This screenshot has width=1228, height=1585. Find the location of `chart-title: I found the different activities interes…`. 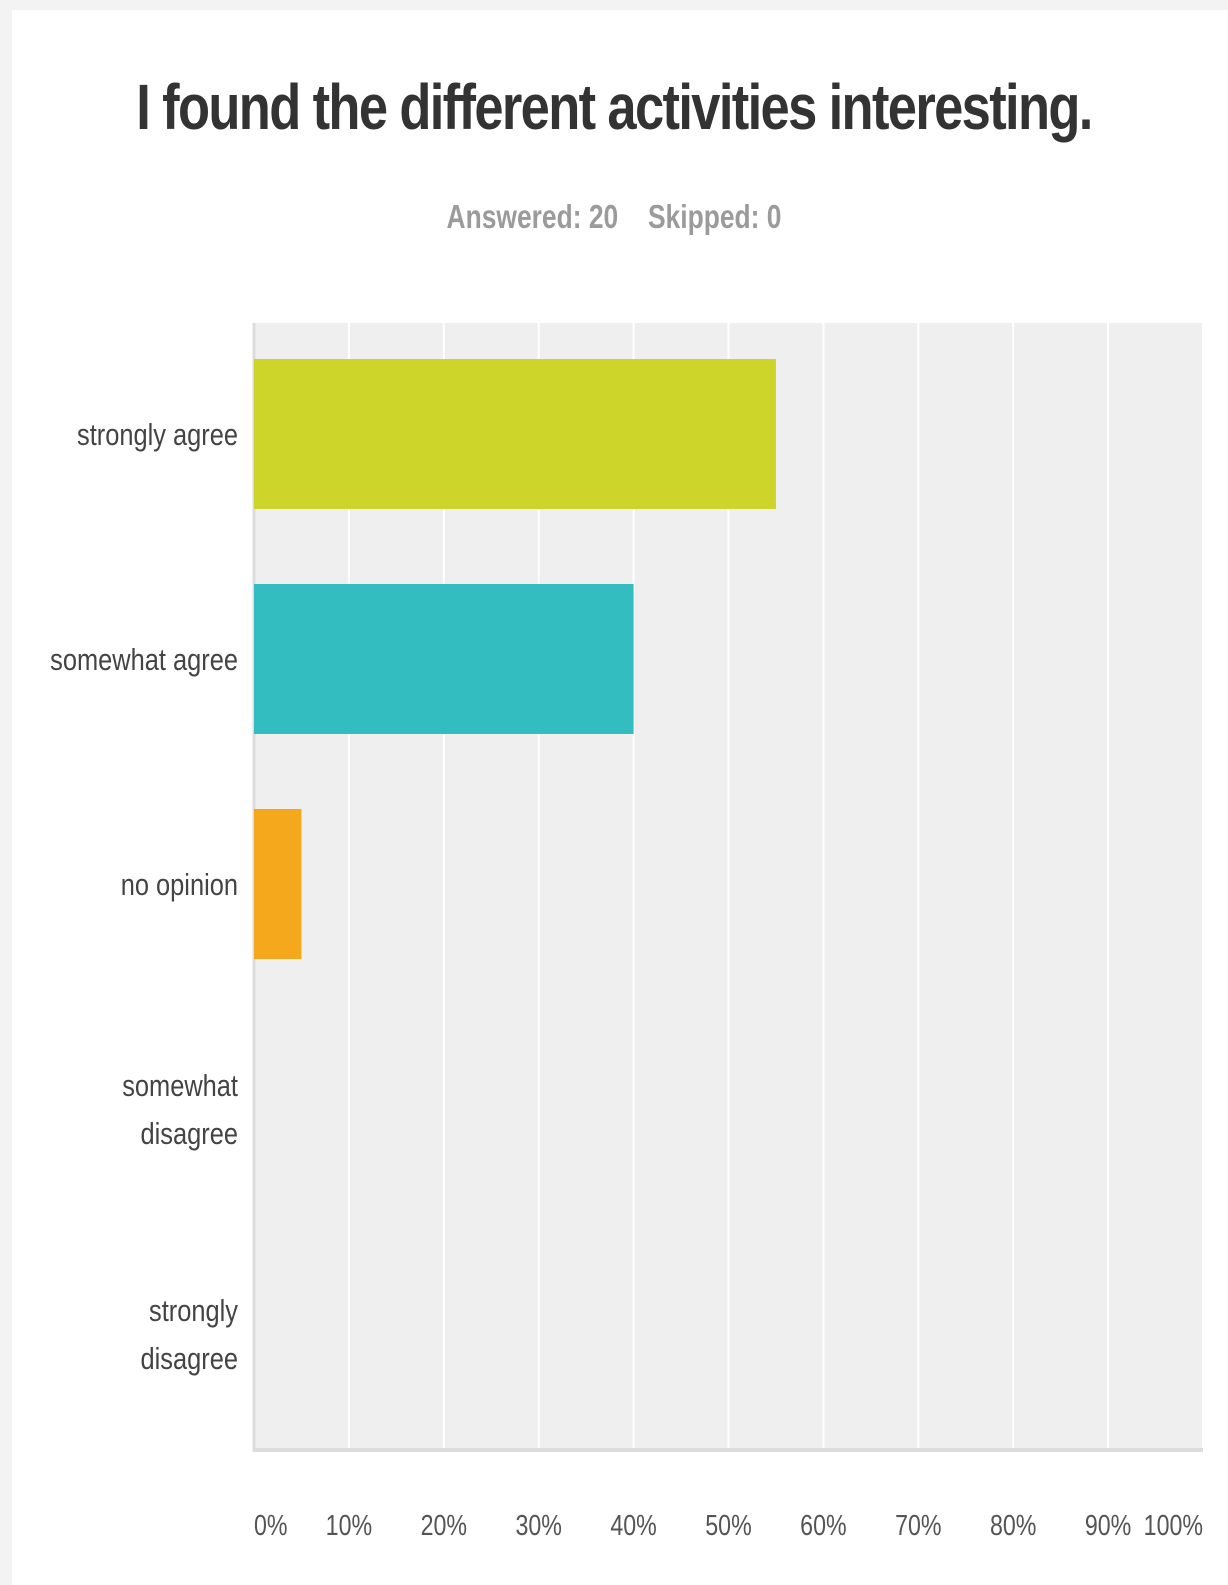

chart-title: I found the different activities interes… is located at coordinates (614, 107).